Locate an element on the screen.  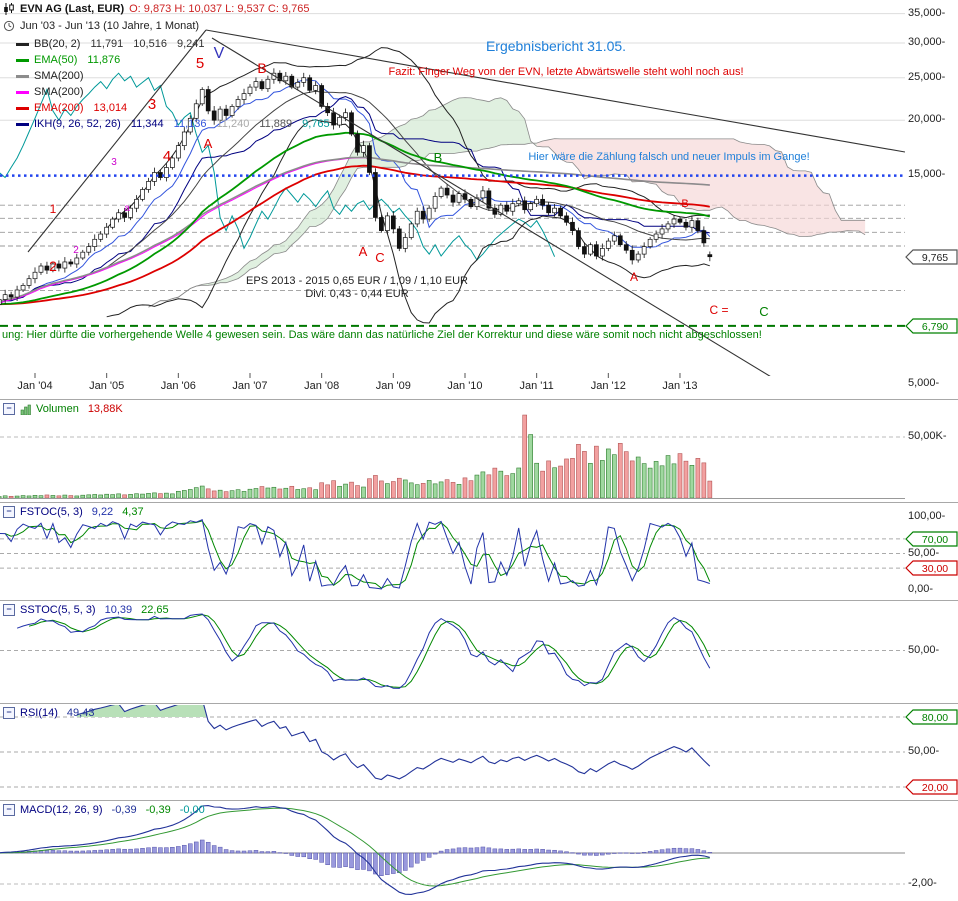
y-axis-label: 50,00K- is located at coordinates (927, 436).